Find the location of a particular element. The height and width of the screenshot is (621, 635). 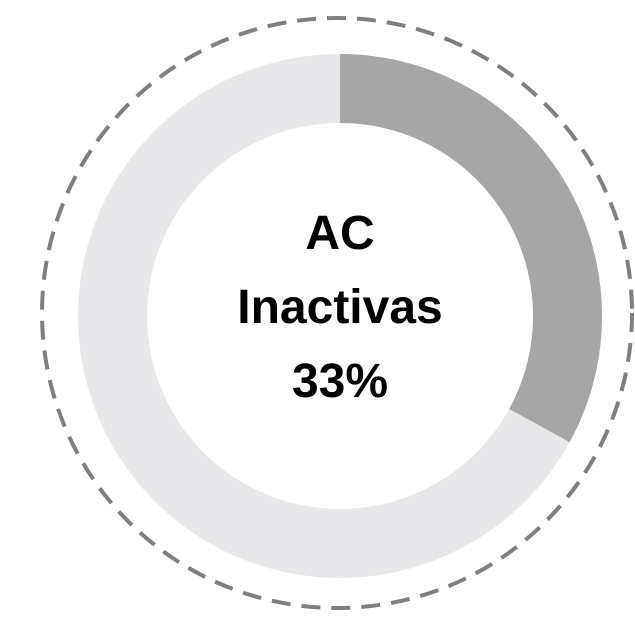

center-text: AC Inactivas 33% is located at coordinates (340, 308).